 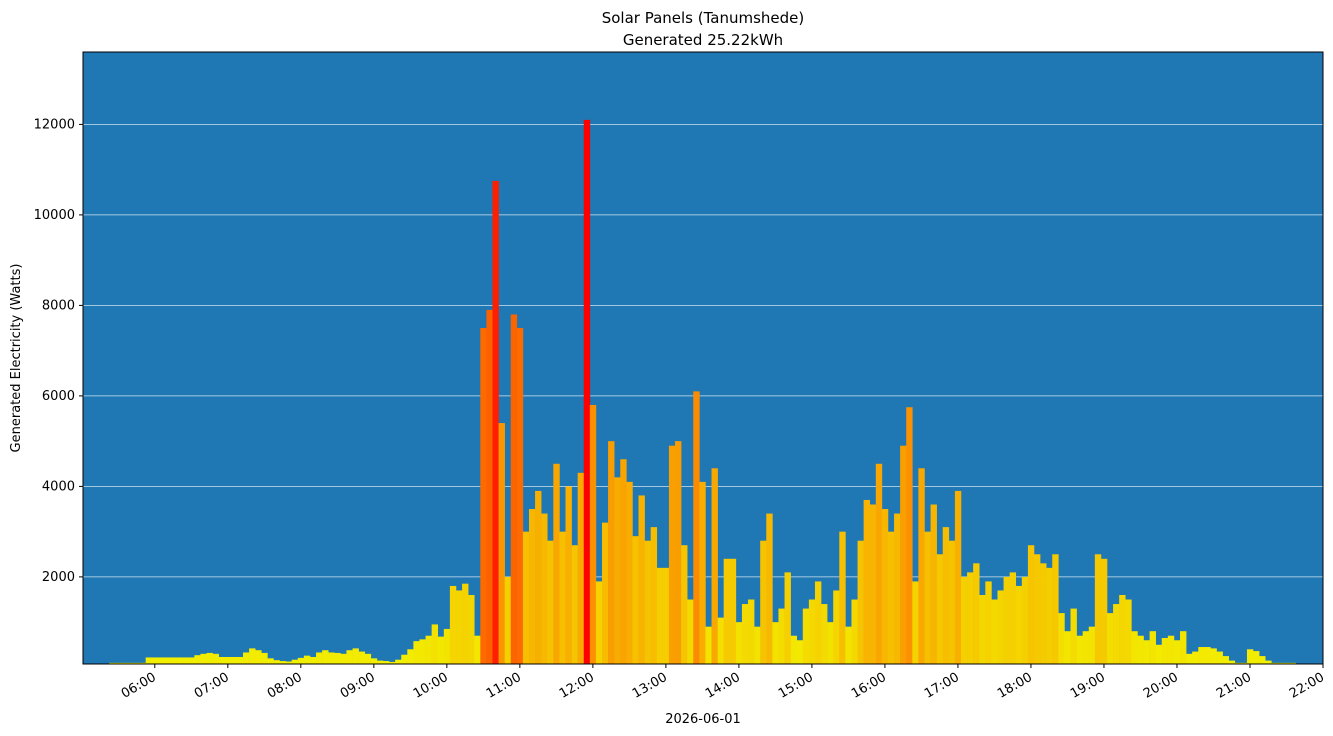 What do you see at coordinates (942, 686) in the screenshot?
I see `x-tick-label: 17:00` at bounding box center [942, 686].